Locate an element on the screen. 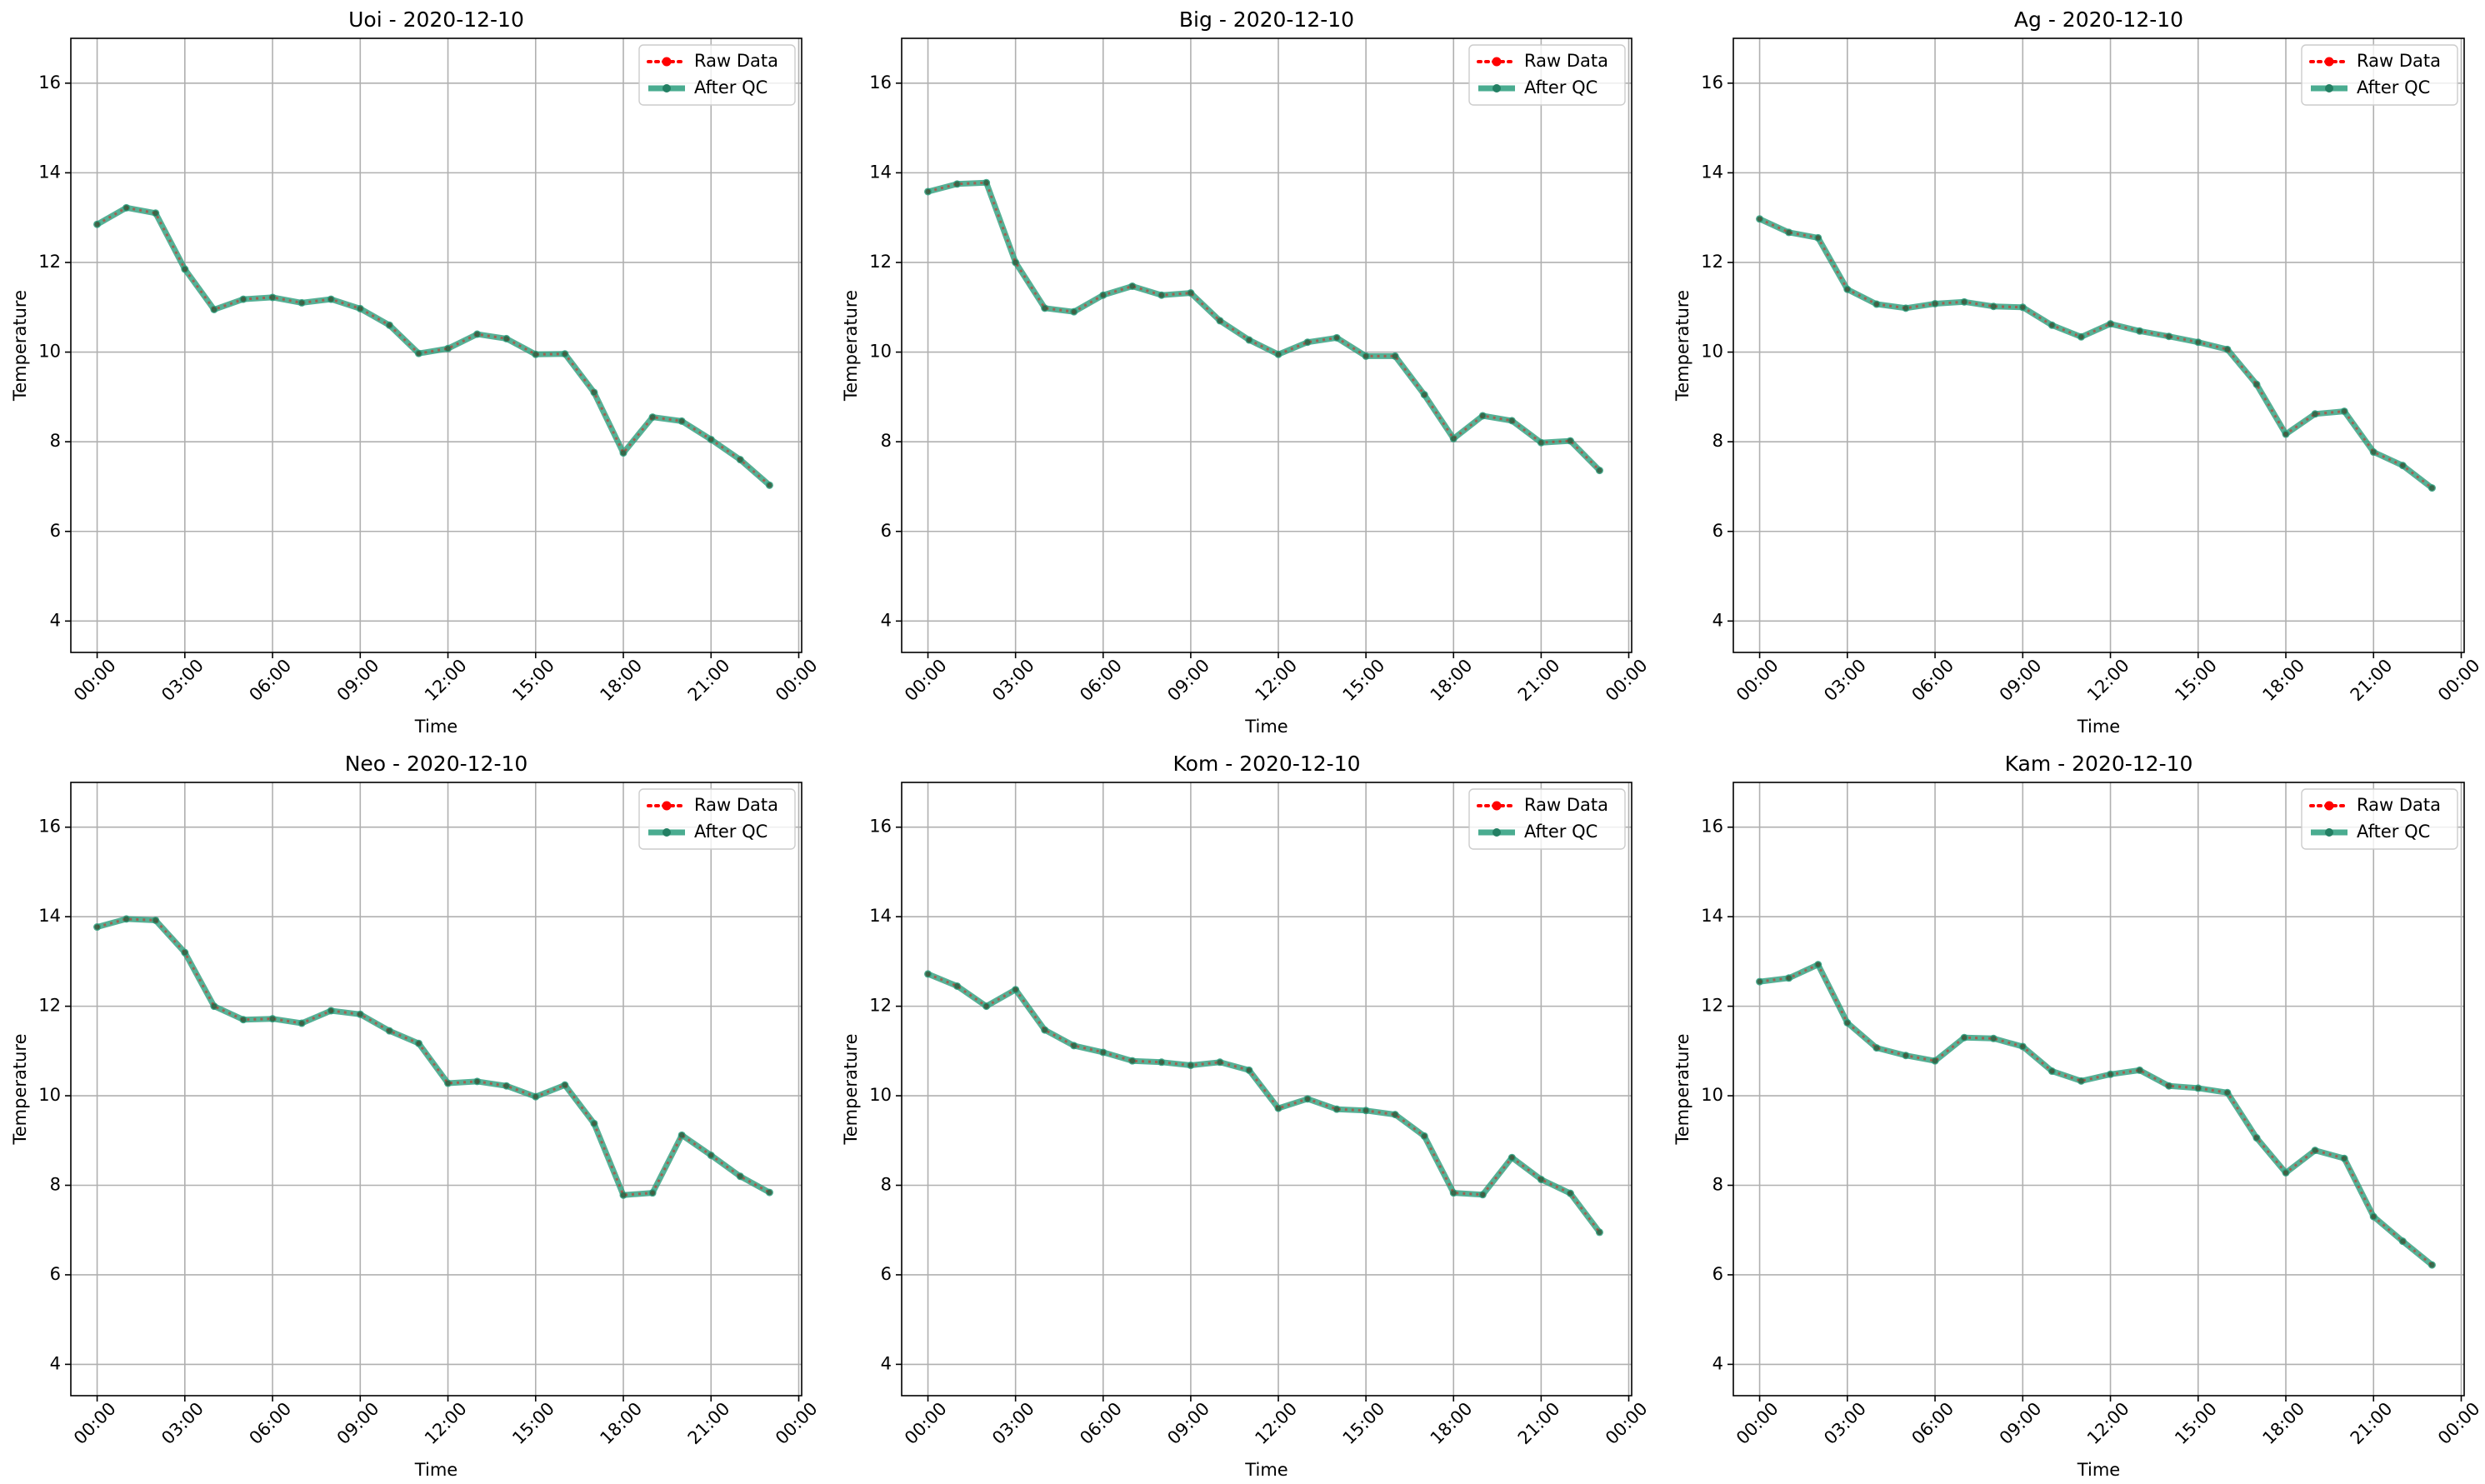 This screenshot has width=2485, height=1484. y-tick-label: 6 is located at coordinates (886, 531).